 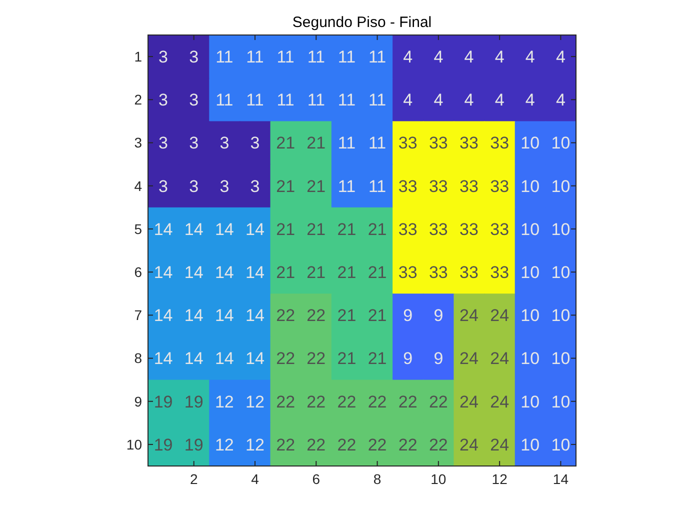 I want to click on x-tick-label: 12, so click(x=500, y=479).